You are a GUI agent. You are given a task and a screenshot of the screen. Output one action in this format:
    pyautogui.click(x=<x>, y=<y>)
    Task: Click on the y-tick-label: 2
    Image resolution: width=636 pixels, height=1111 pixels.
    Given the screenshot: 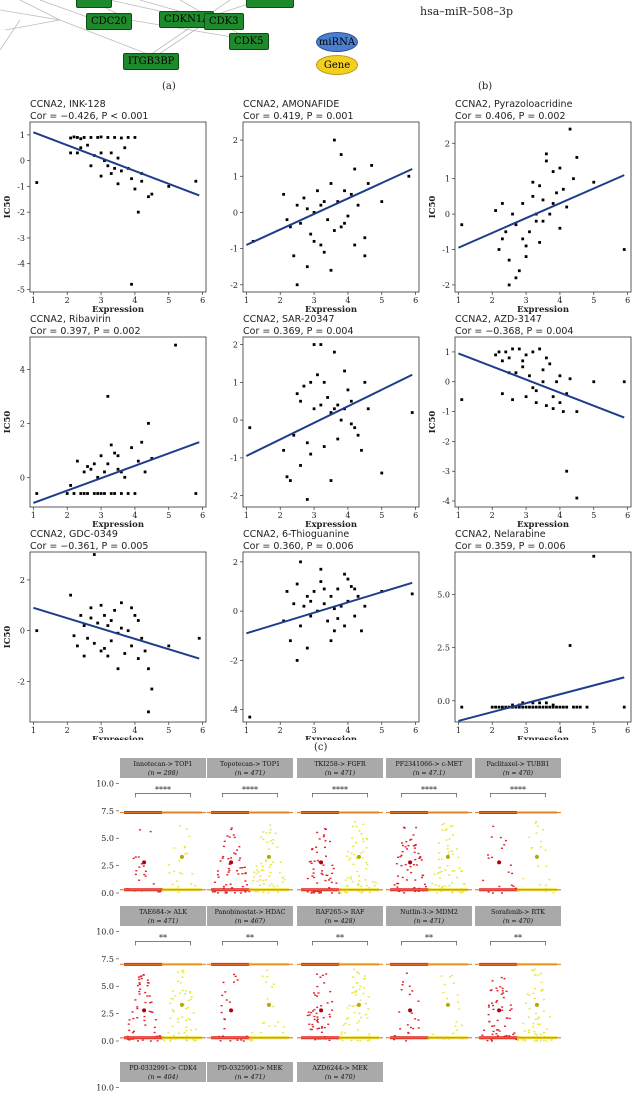 What is the action you would take?
    pyautogui.click(x=22, y=580)
    